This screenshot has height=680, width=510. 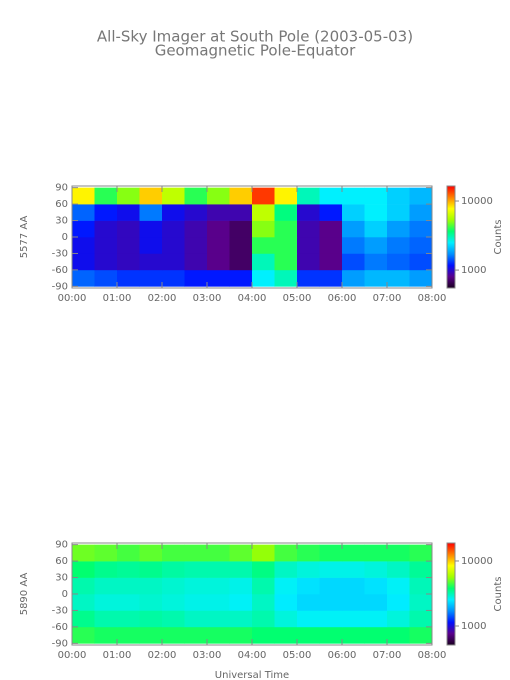 What do you see at coordinates (61, 204) in the screenshot?
I see `y-tick-label: 60` at bounding box center [61, 204].